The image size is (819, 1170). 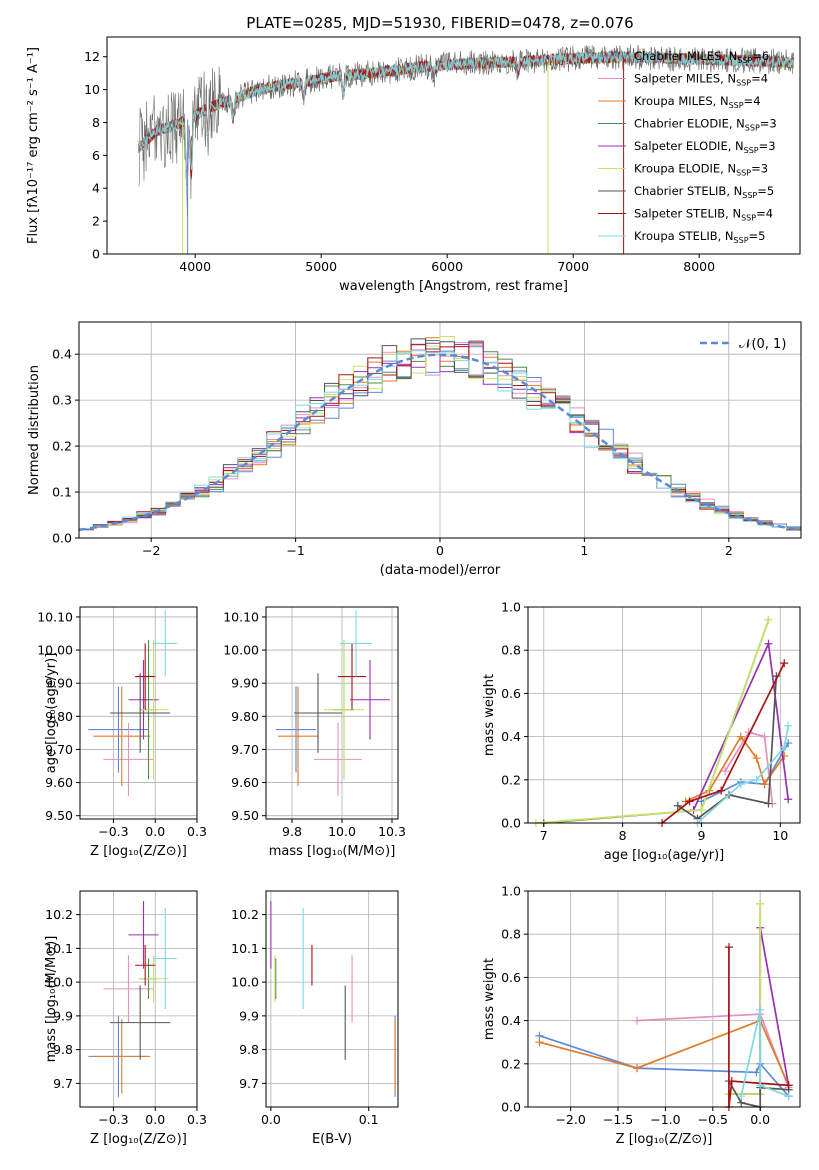 What do you see at coordinates (762, 344) in the screenshot?
I see `legend-entry: 𝒩(0, 1)` at bounding box center [762, 344].